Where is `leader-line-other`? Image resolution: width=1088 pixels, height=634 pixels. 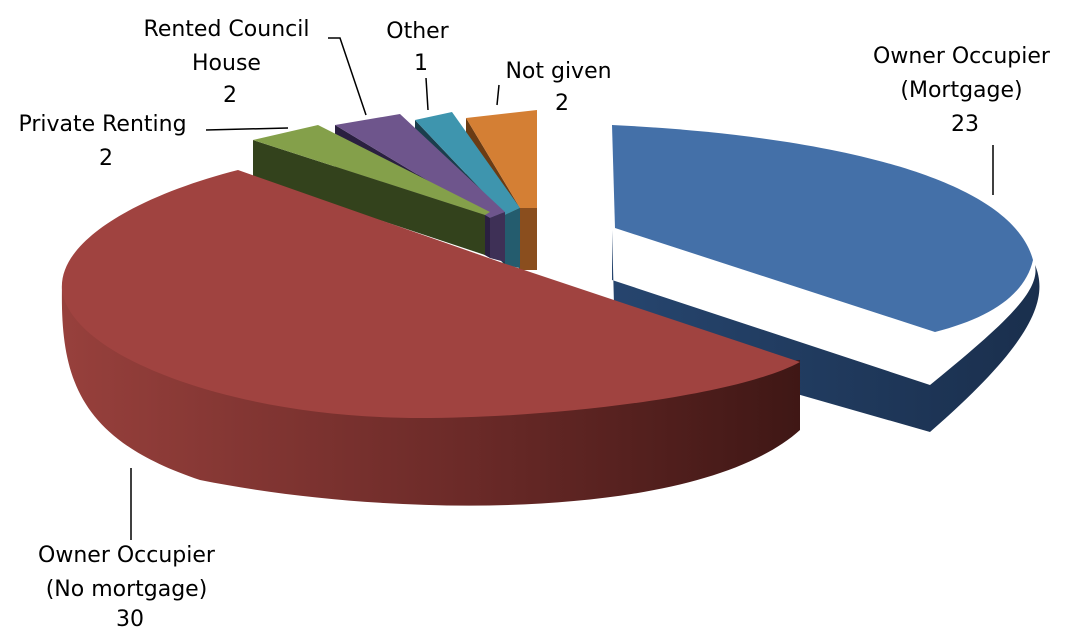 leader-line-other is located at coordinates (427, 94).